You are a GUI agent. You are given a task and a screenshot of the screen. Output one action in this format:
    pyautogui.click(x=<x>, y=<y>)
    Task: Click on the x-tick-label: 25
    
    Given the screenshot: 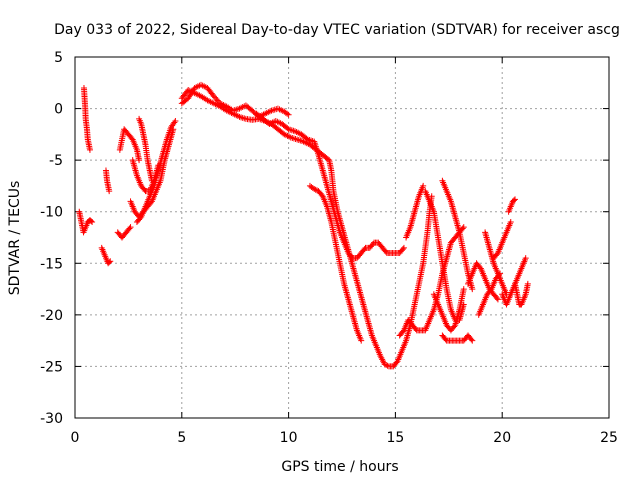 What is the action you would take?
    pyautogui.click(x=609, y=438)
    